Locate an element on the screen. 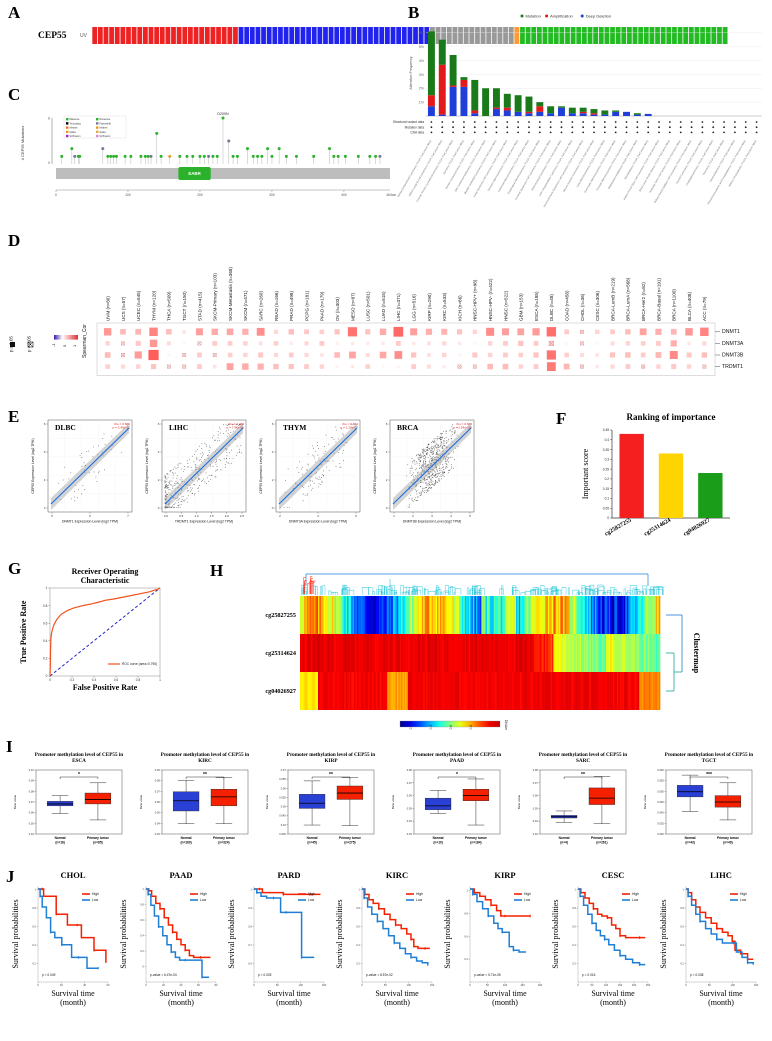  panel-j-xtick: 150 is located at coordinates (324, 985).